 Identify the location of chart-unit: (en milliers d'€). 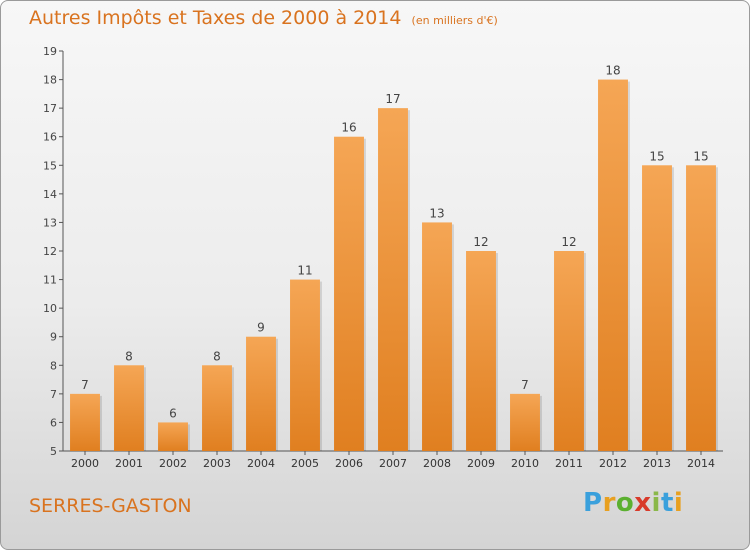
(454, 20).